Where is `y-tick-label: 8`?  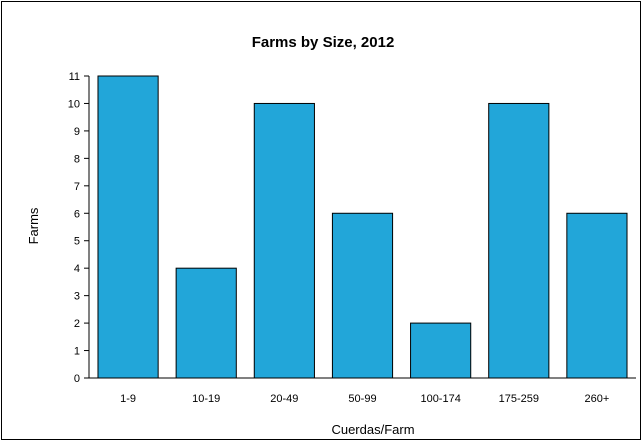
y-tick-label: 8 is located at coordinates (77, 159).